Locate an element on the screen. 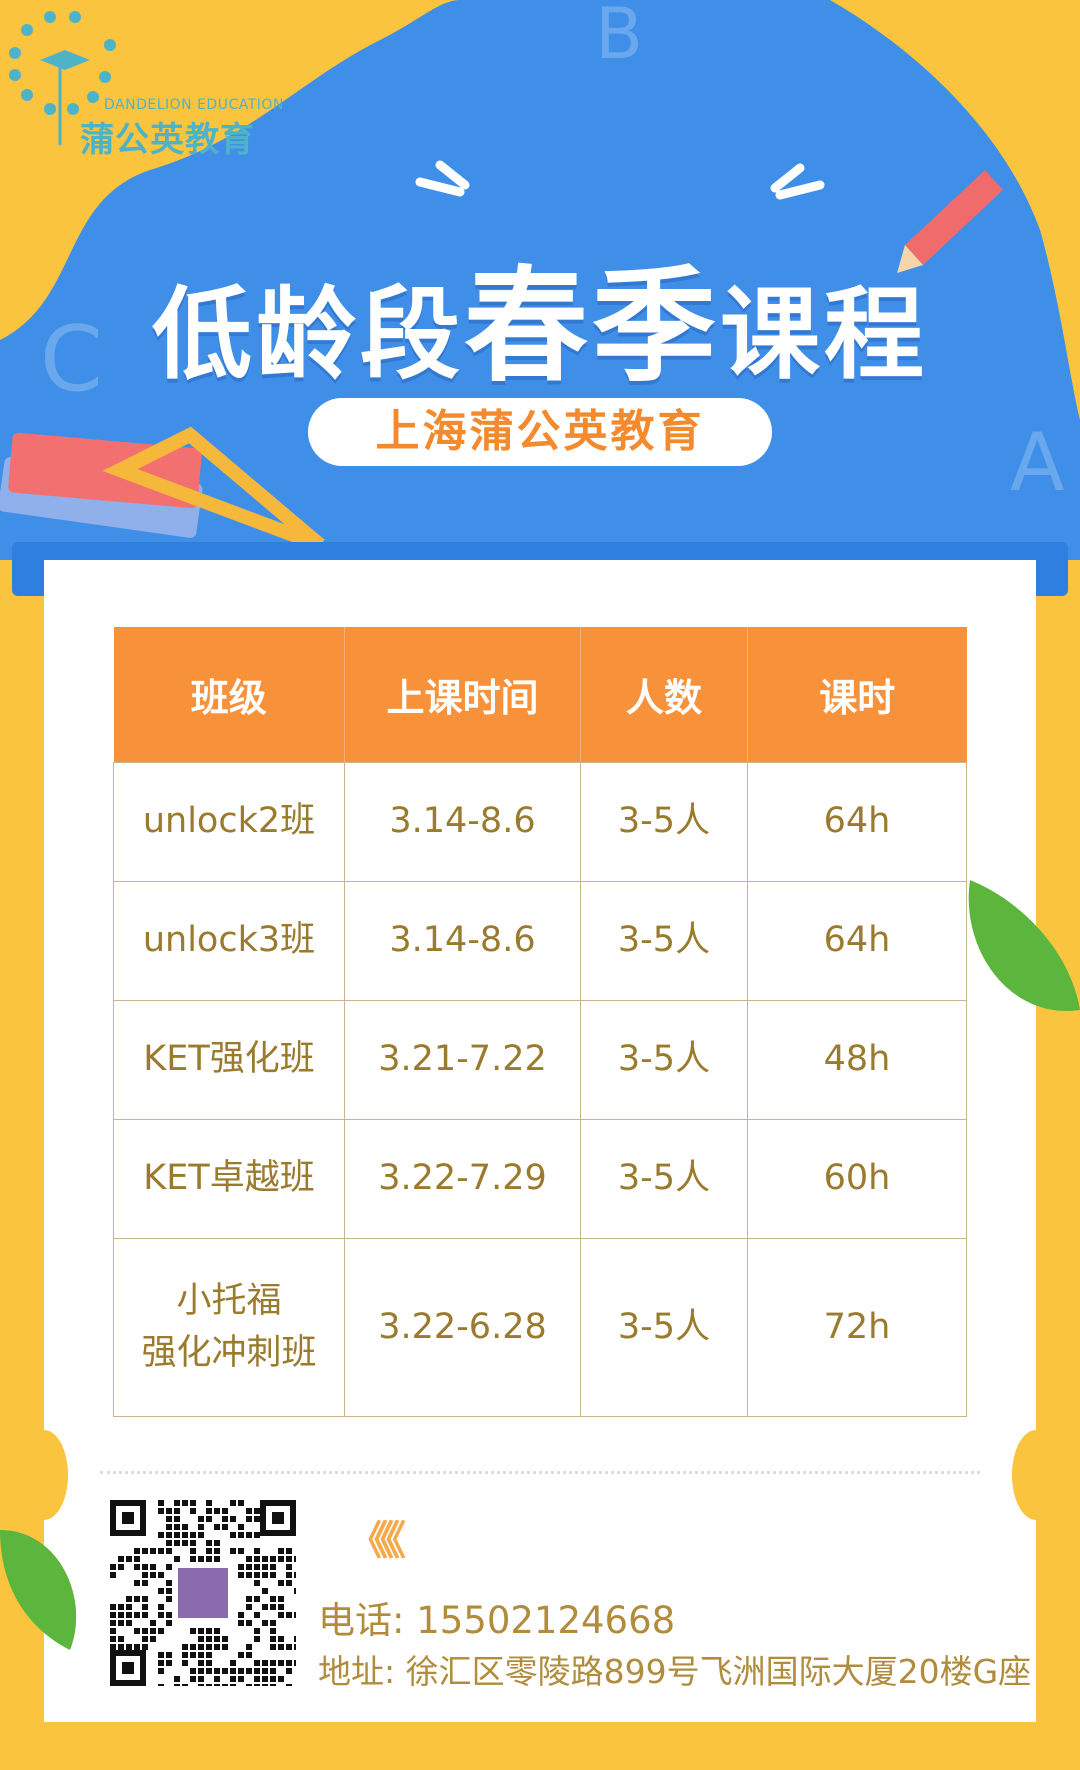 The image size is (1080, 1770). page-title: 低龄段春季课程 is located at coordinates (540, 315).